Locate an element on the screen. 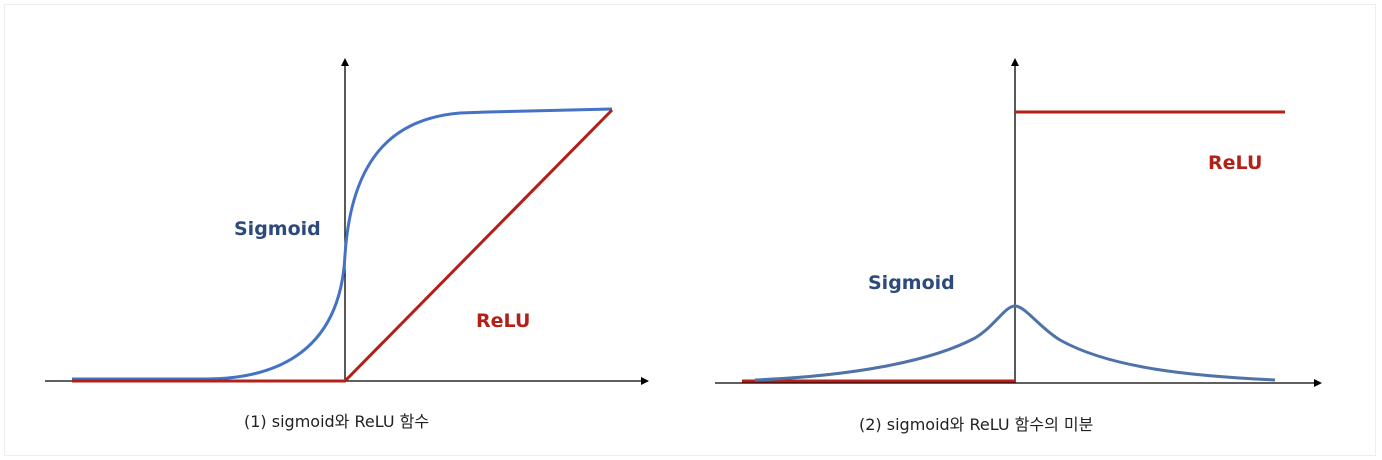  left-caption: (1) sigmoid와 ReLU 함수 is located at coordinates (336, 421).